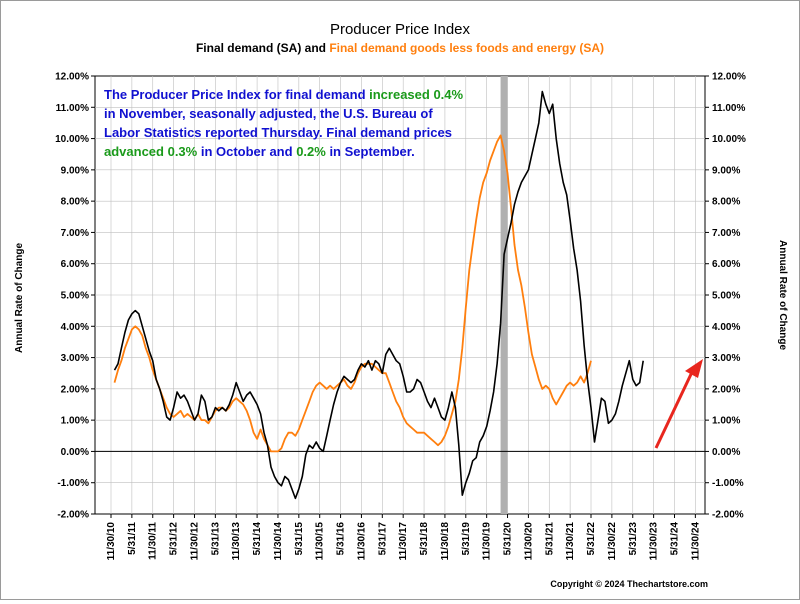 The width and height of the screenshot is (800, 604). Describe the element at coordinates (629, 584) in the screenshot. I see `copyright-notice: Copyright © 2024 Thechartstore.com` at that location.